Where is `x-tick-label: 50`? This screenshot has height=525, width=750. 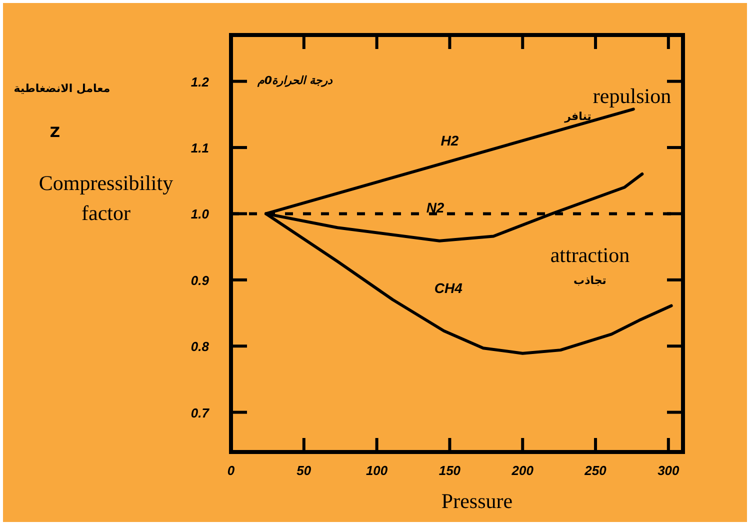 x-tick-label: 50 is located at coordinates (304, 470).